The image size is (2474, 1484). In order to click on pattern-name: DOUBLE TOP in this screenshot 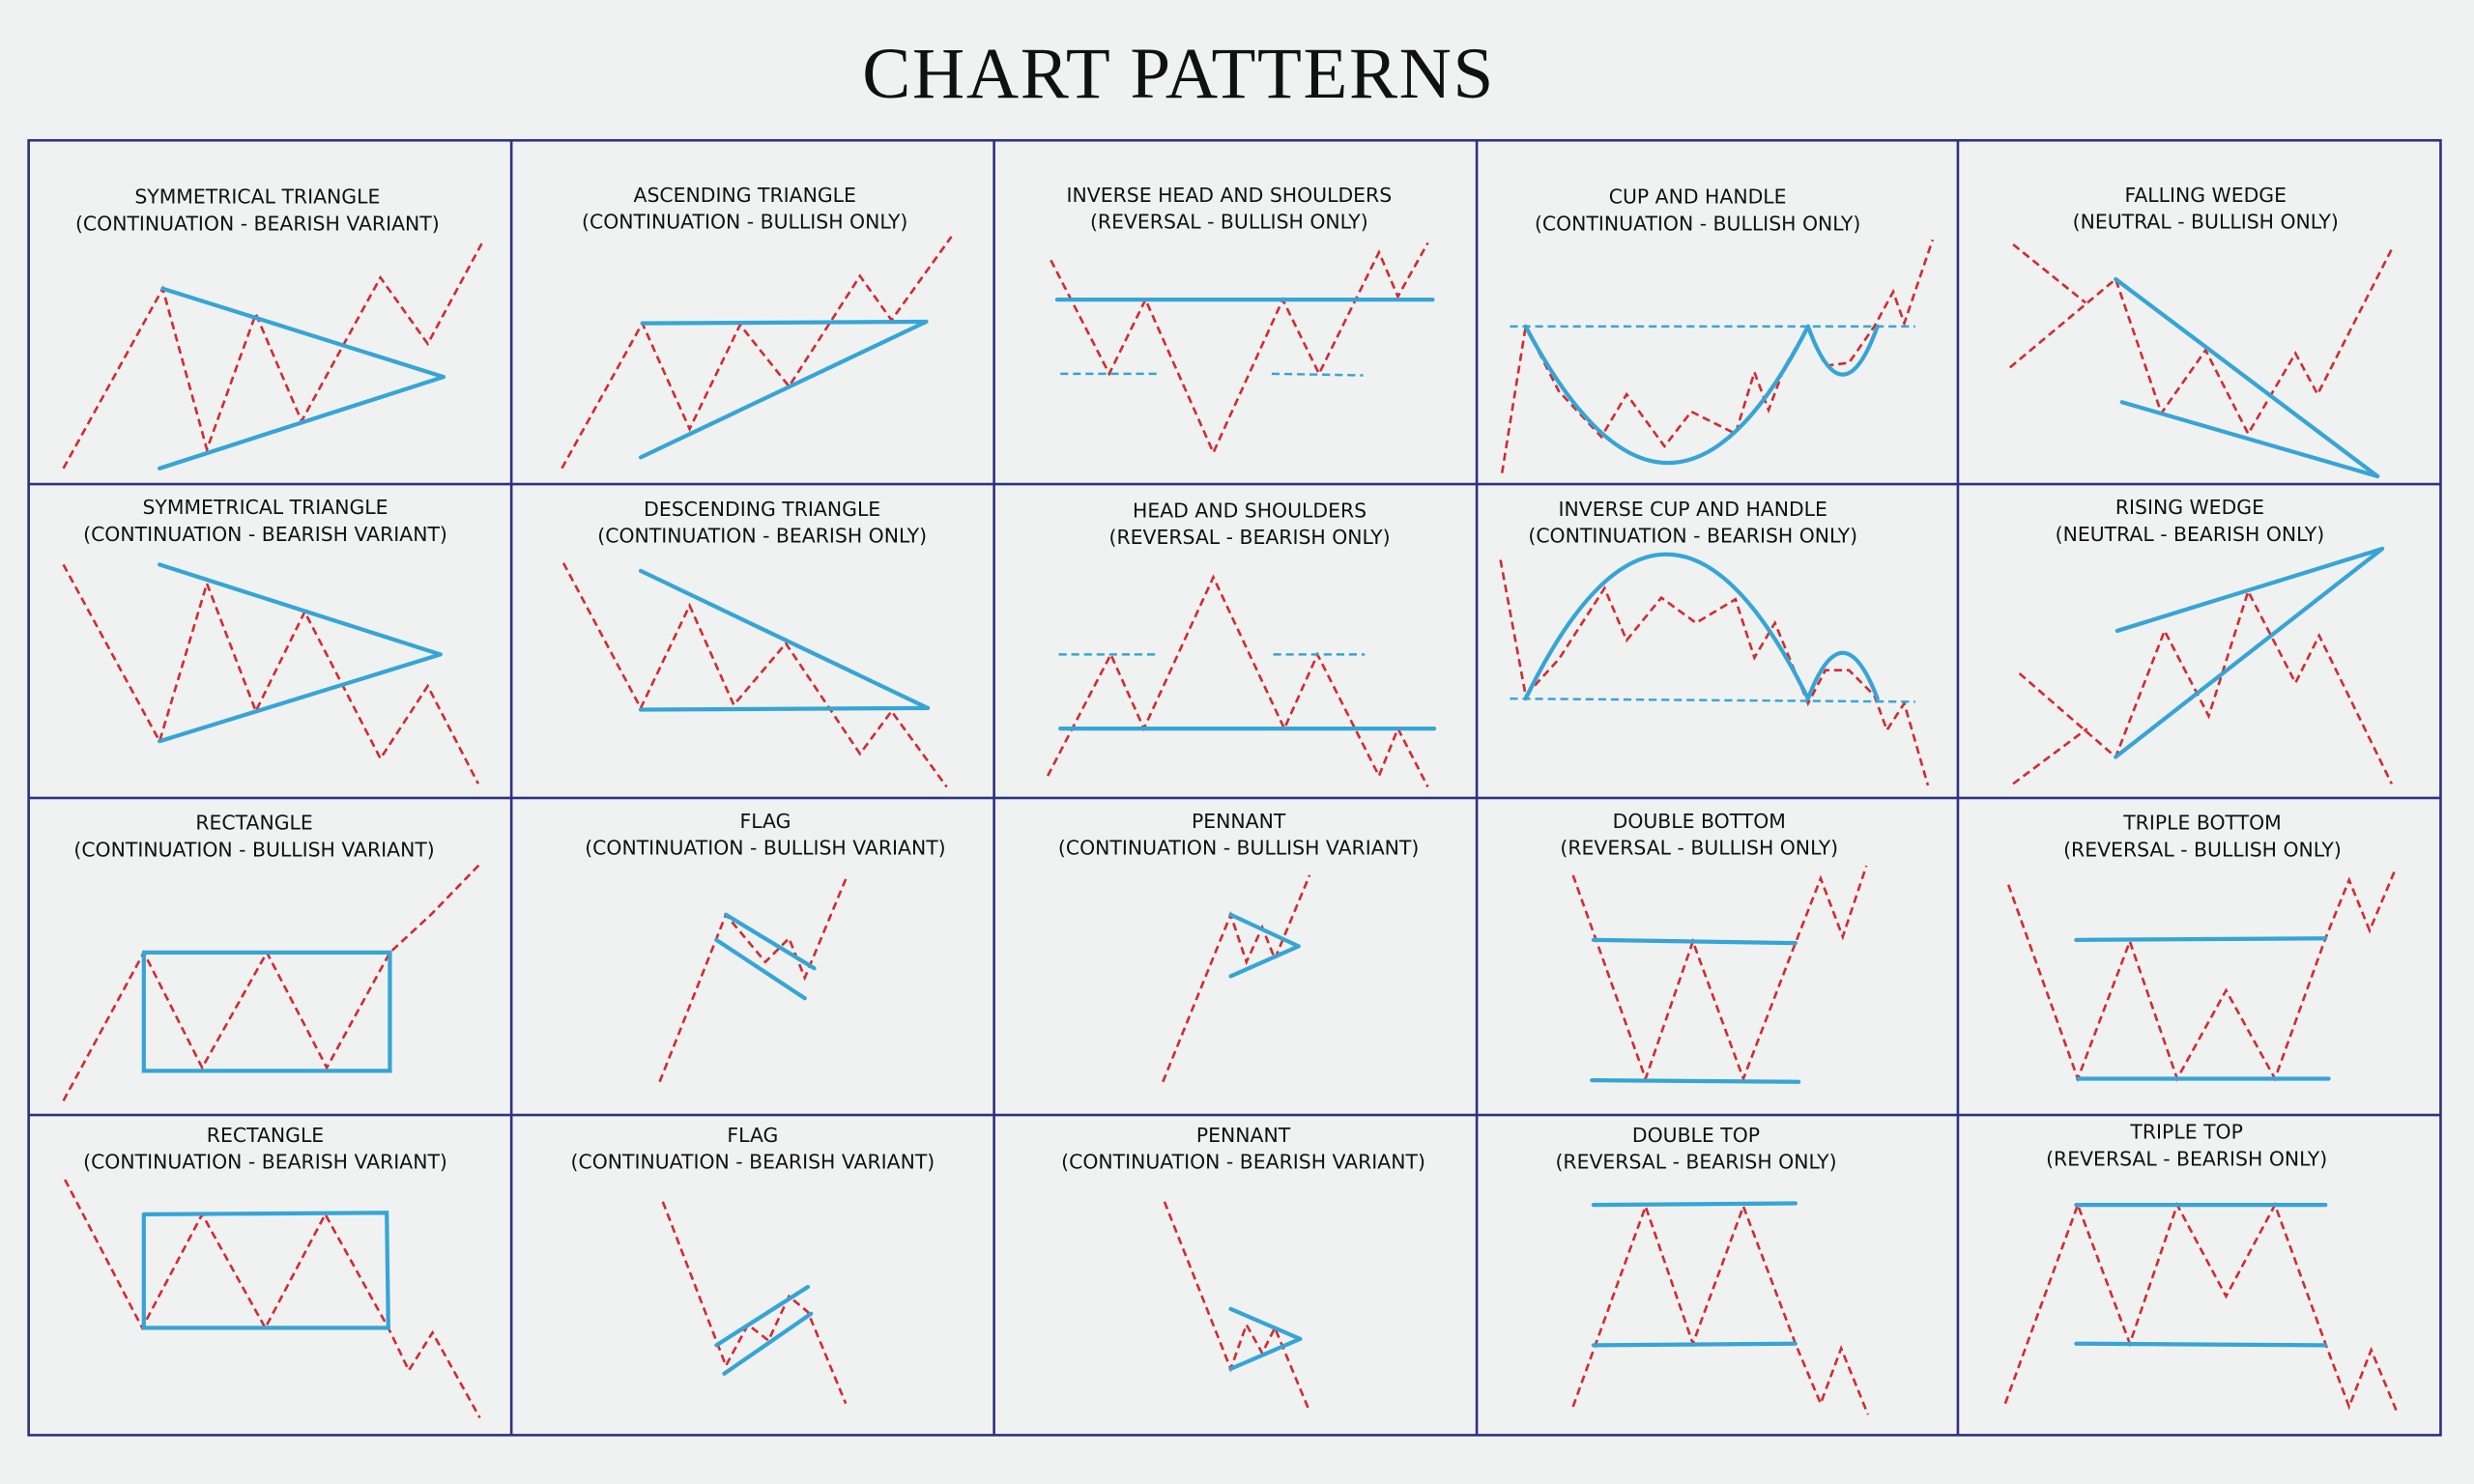, I will do `click(1696, 1136)`.